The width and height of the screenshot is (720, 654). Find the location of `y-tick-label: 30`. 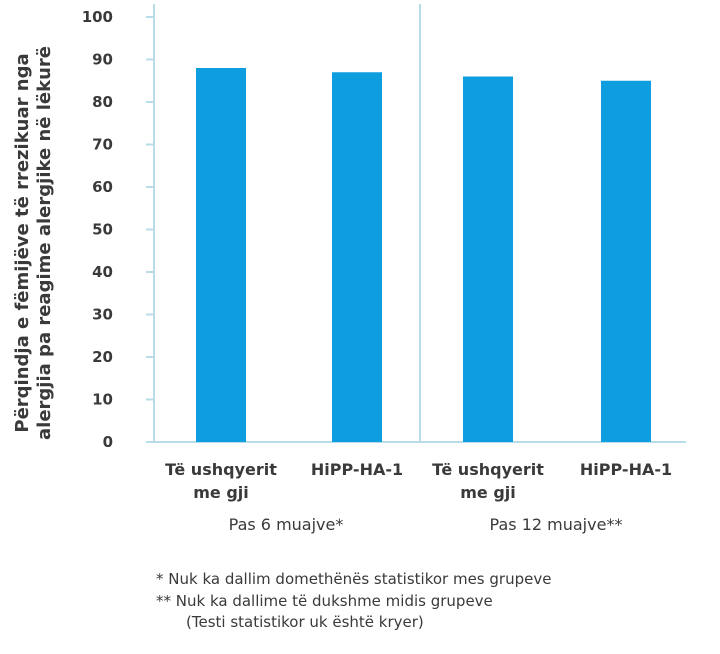

y-tick-label: 30 is located at coordinates (102, 315).